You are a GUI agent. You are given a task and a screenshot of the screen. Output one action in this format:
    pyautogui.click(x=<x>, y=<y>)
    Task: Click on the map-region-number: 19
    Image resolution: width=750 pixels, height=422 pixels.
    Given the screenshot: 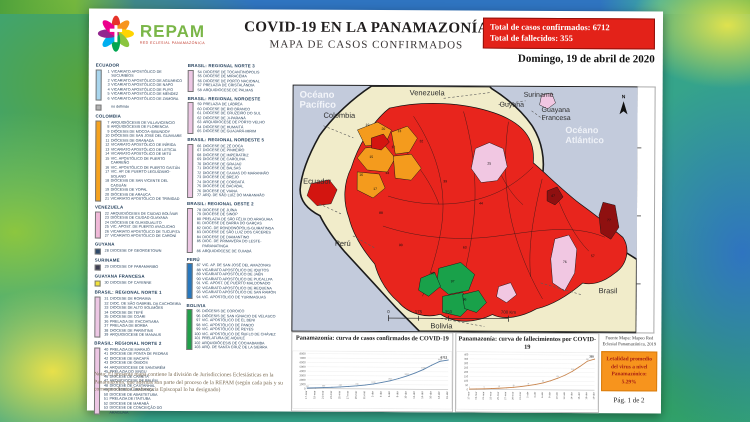 What is the action you would take?
    pyautogui.click(x=368, y=125)
    